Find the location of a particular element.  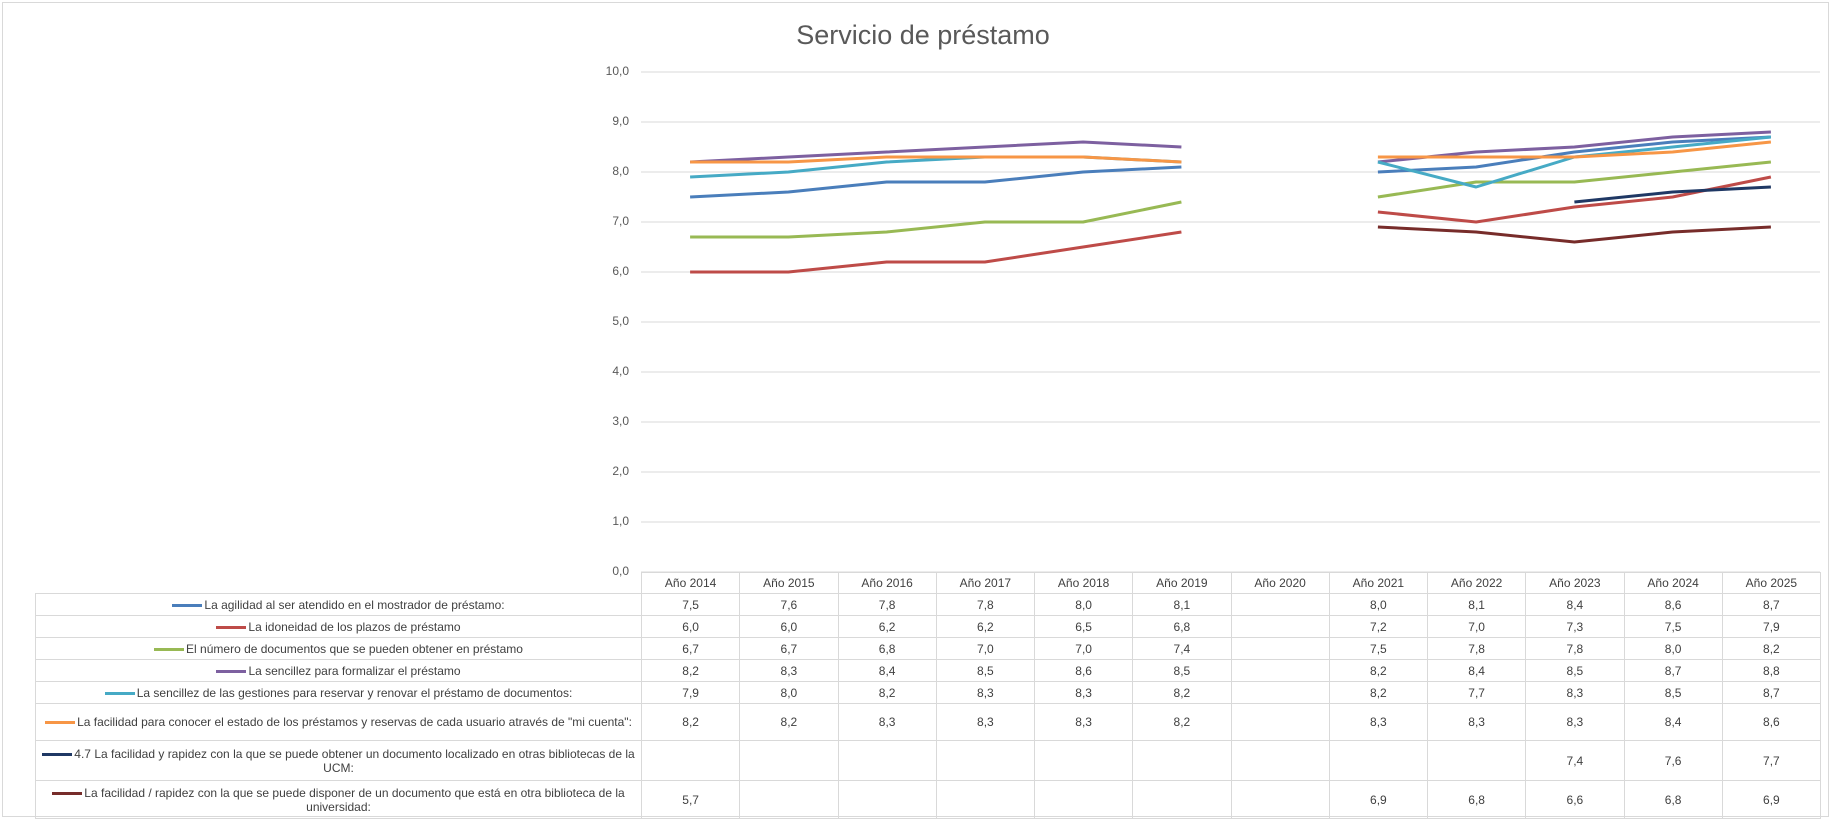

data-label: 6,8 is located at coordinates (887, 648).